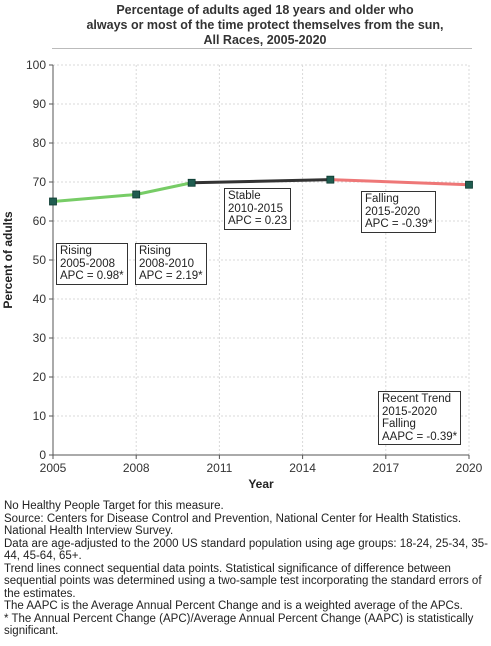 The width and height of the screenshot is (491, 646). Describe the element at coordinates (40, 104) in the screenshot. I see `y-tick-label: 90` at that location.